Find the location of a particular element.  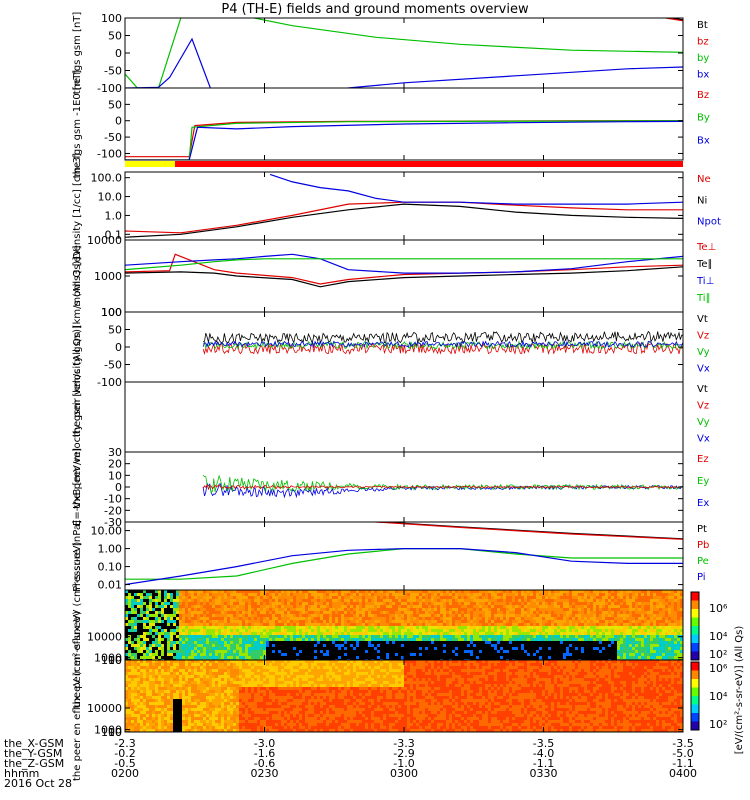

y-tick-label: 50 is located at coordinates (115, 36).